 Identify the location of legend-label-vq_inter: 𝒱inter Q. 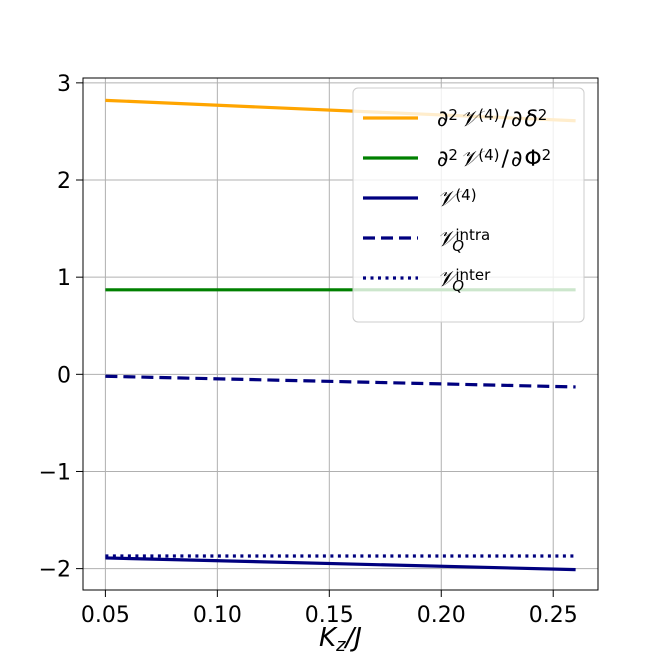
(464, 280).